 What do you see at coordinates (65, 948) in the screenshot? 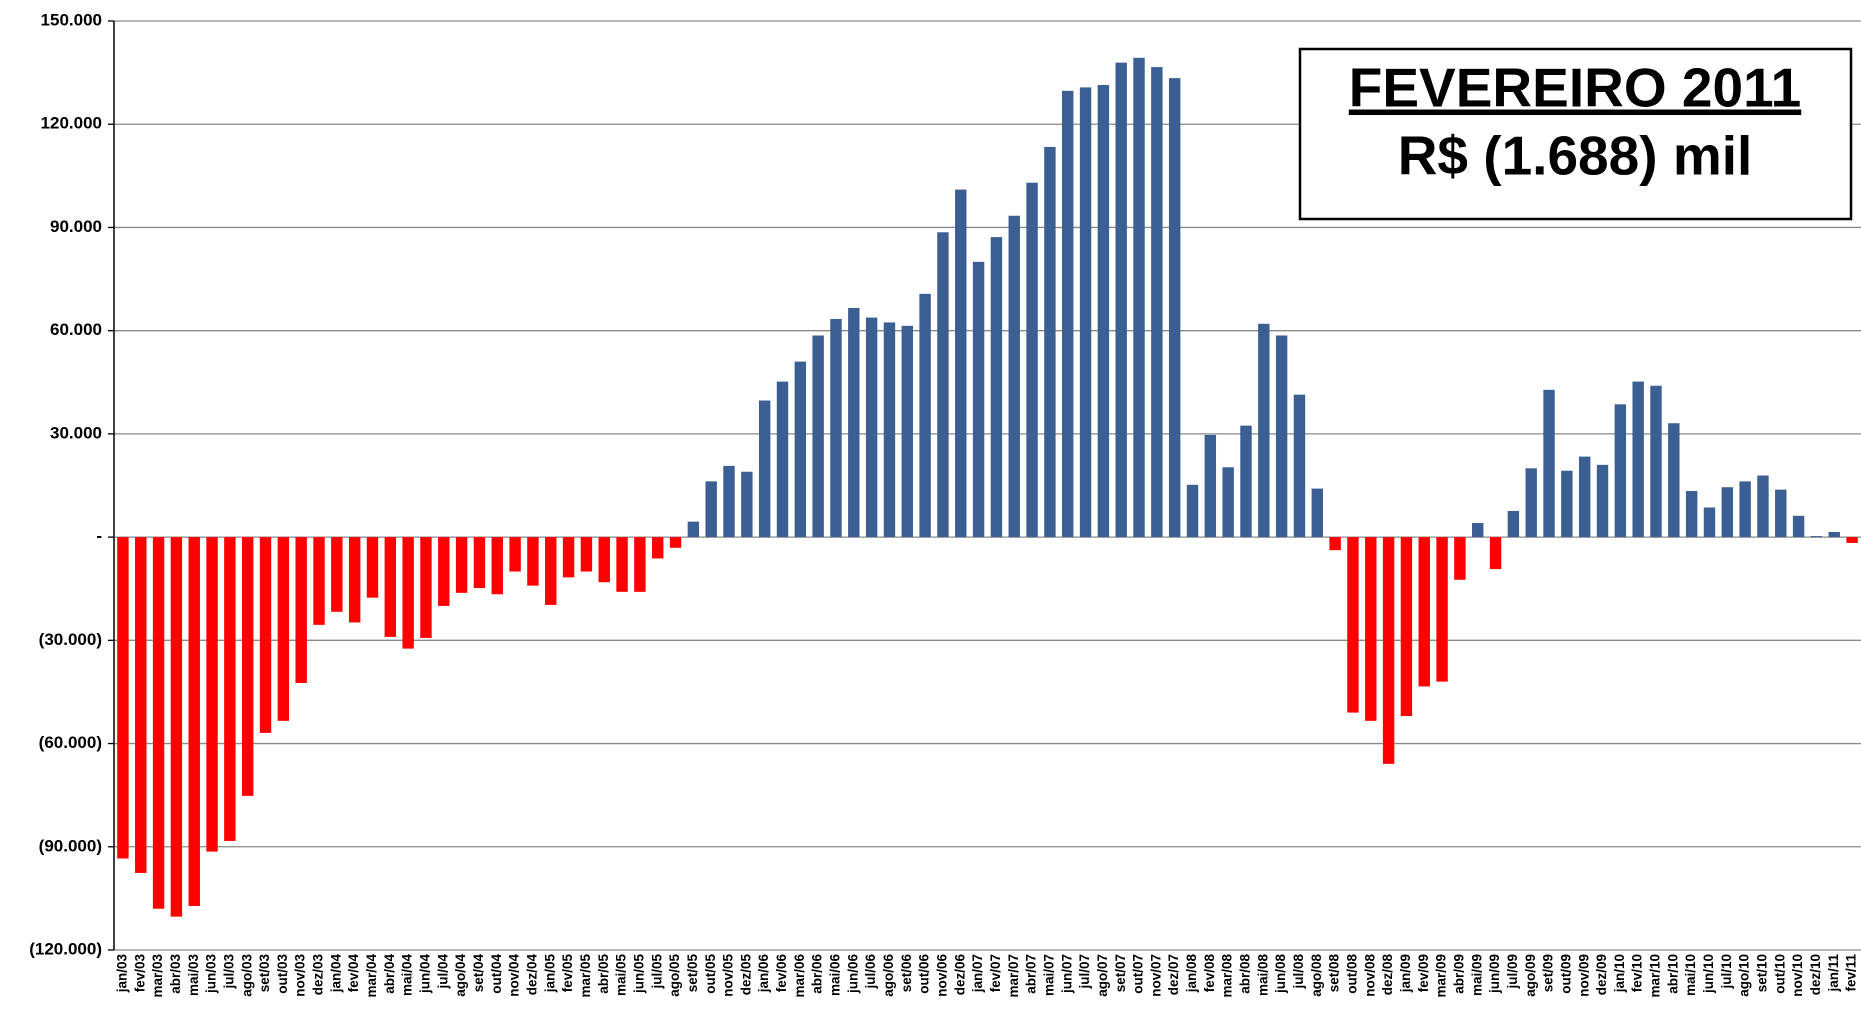
I see `y-tick-label: (120.000)` at bounding box center [65, 948].